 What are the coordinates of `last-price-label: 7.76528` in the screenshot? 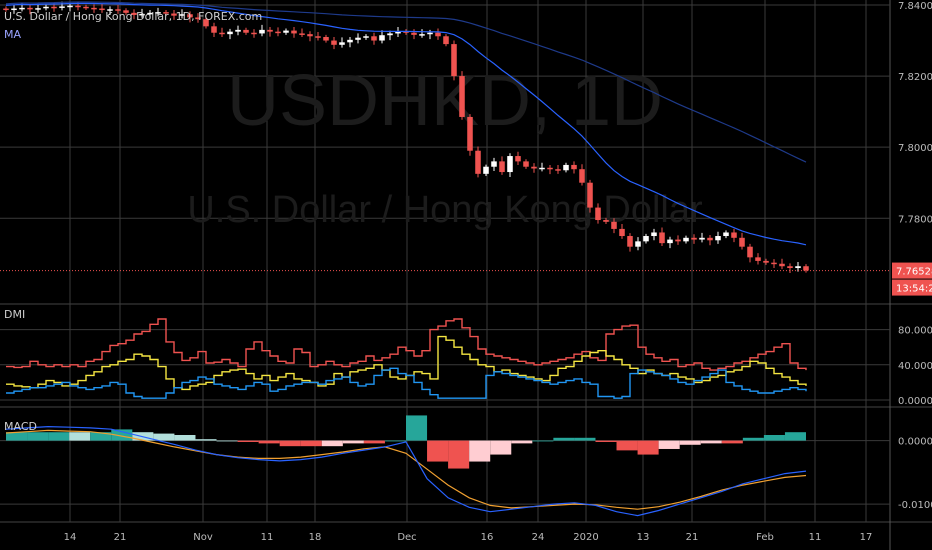 It's located at (914, 272).